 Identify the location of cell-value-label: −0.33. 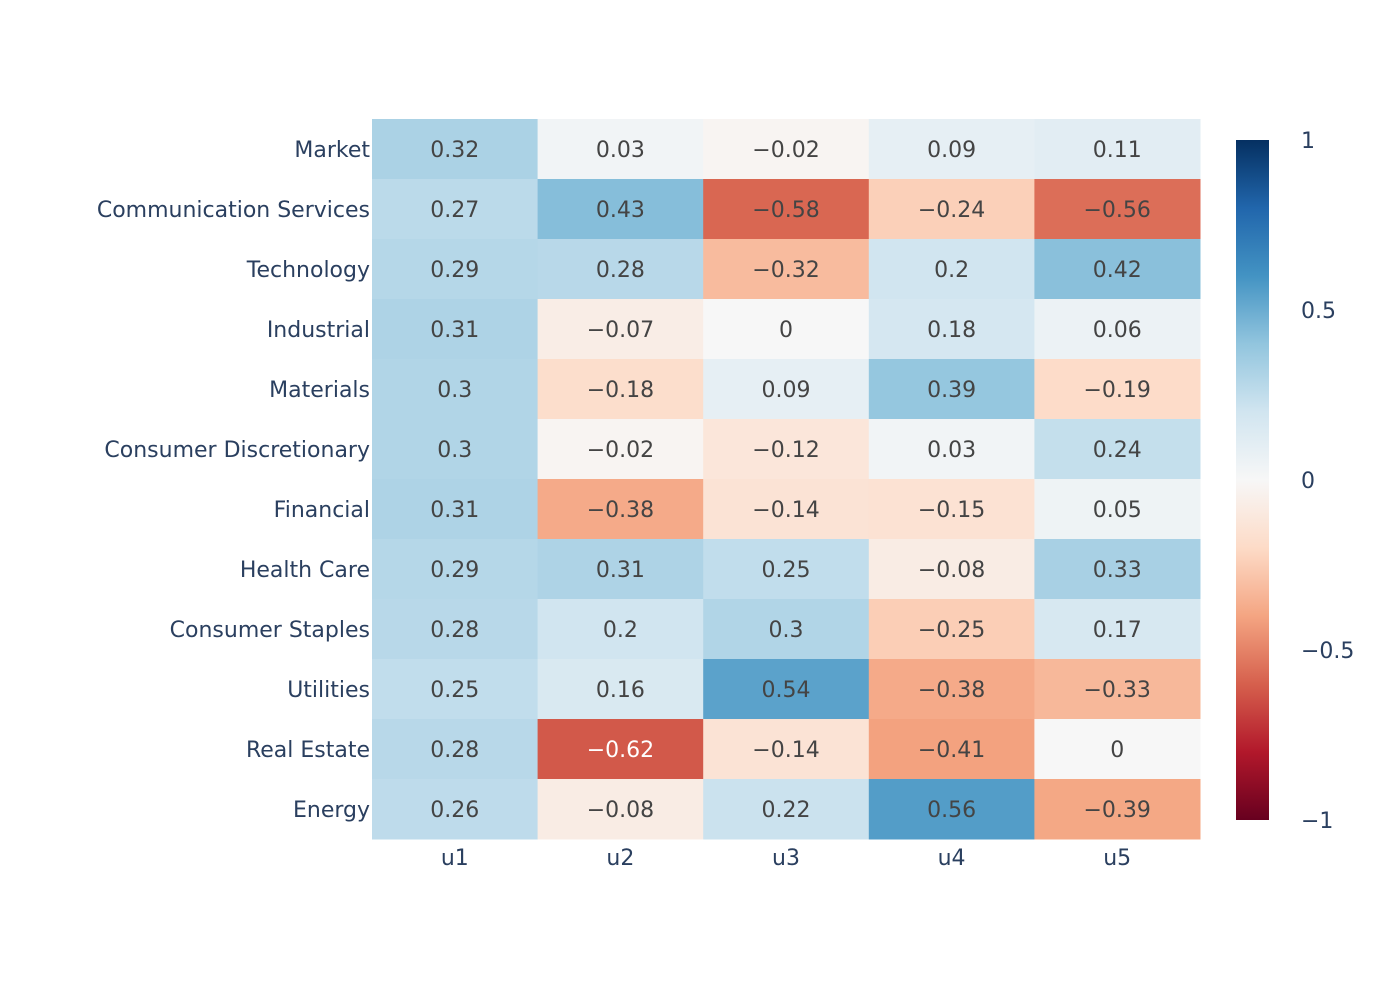
(1116, 690).